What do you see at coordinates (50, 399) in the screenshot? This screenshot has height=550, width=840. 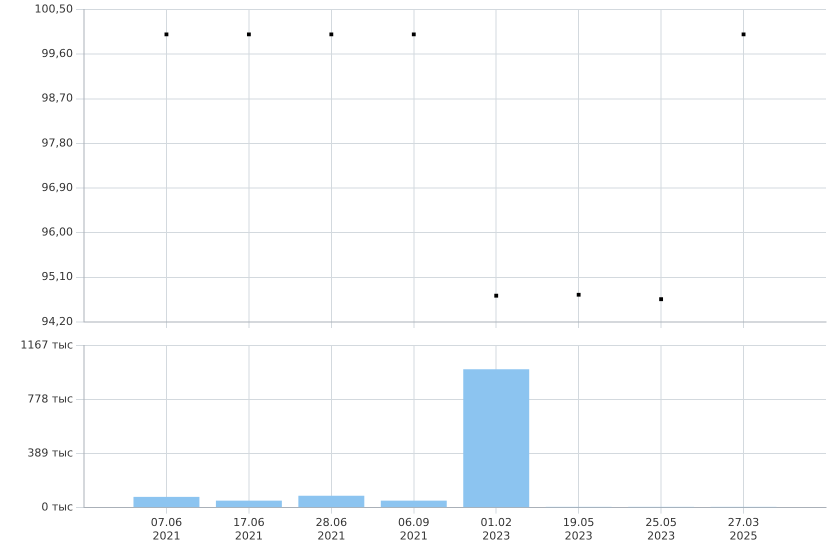 I see `y-tick-label: 778 тыс` at bounding box center [50, 399].